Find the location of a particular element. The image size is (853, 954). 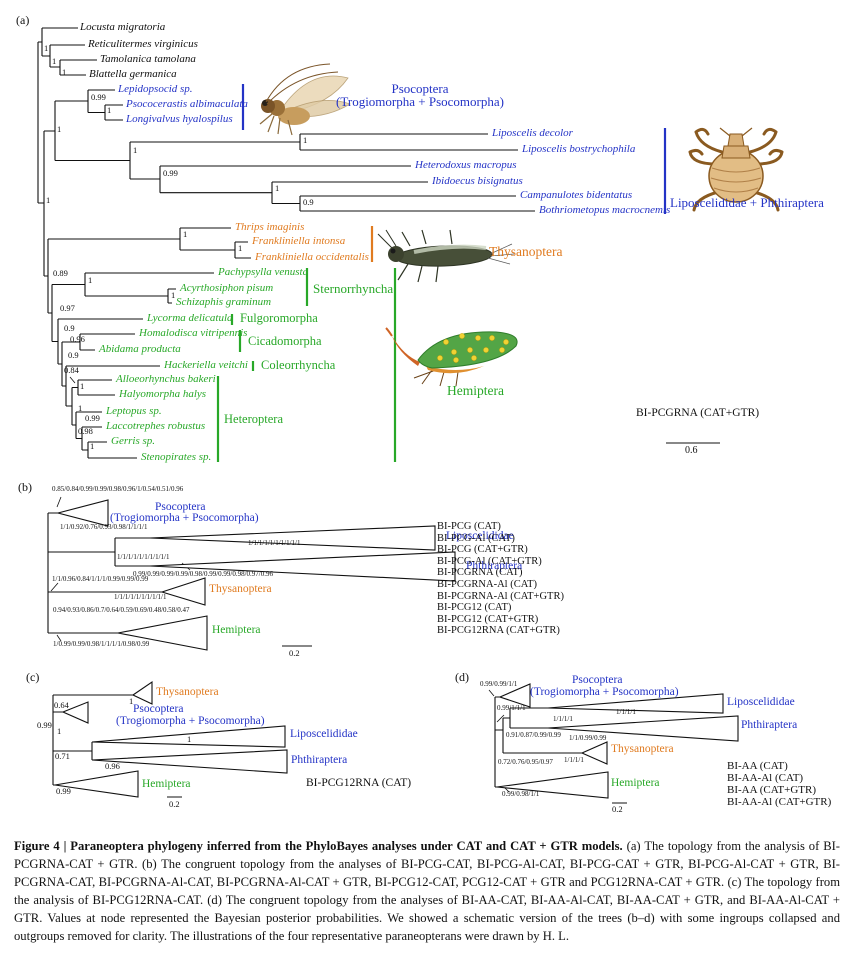

panel-b-tag: (b) is located at coordinates (25, 487).